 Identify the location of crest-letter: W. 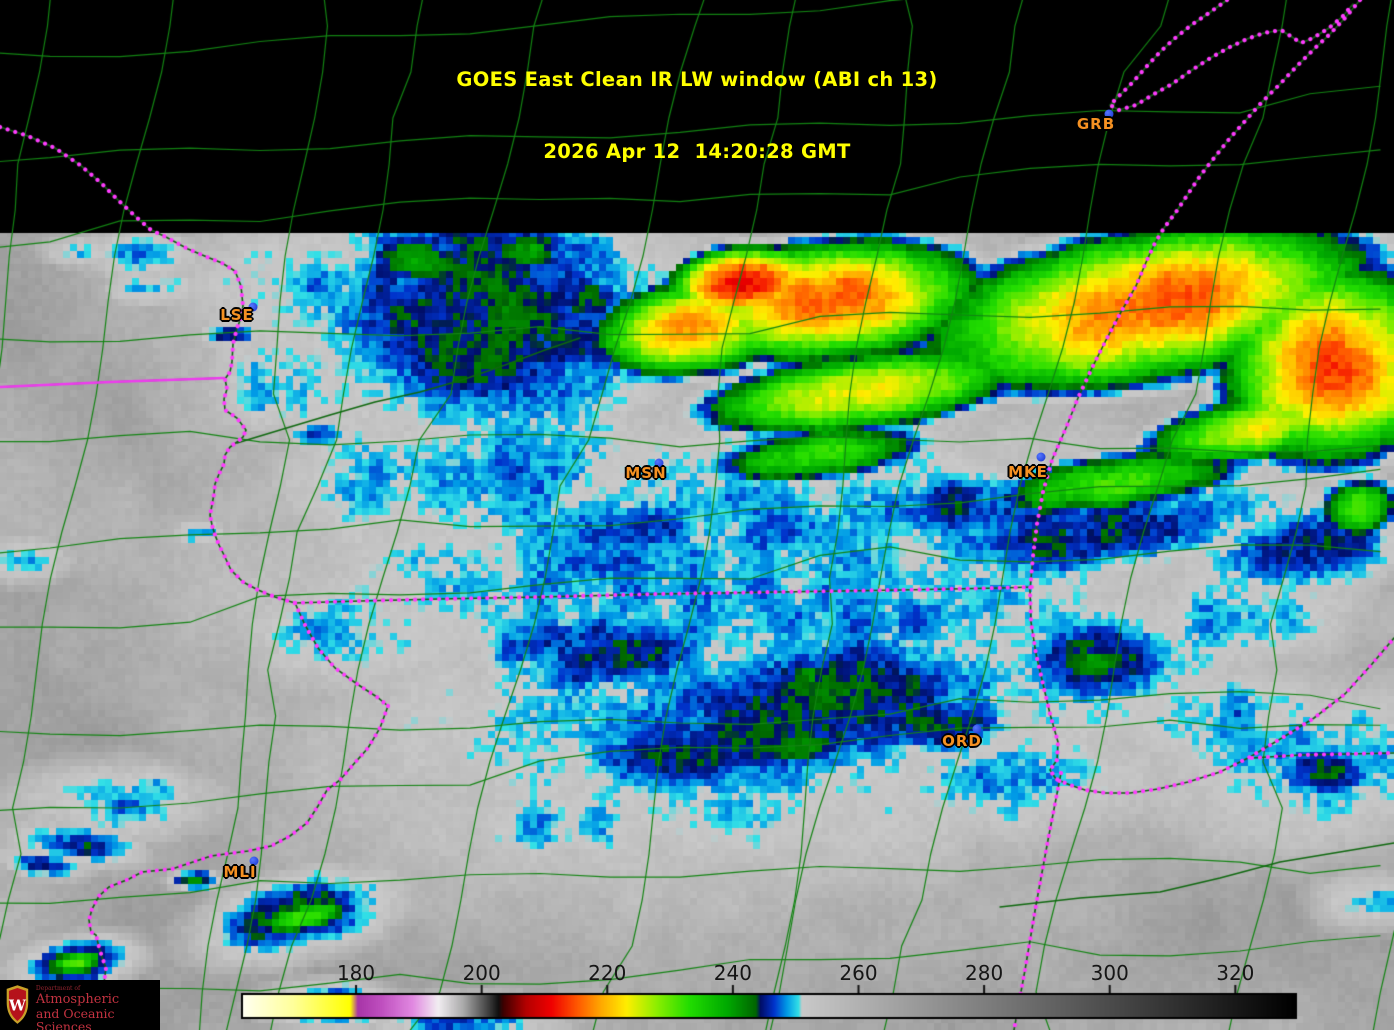
(17, 1005).